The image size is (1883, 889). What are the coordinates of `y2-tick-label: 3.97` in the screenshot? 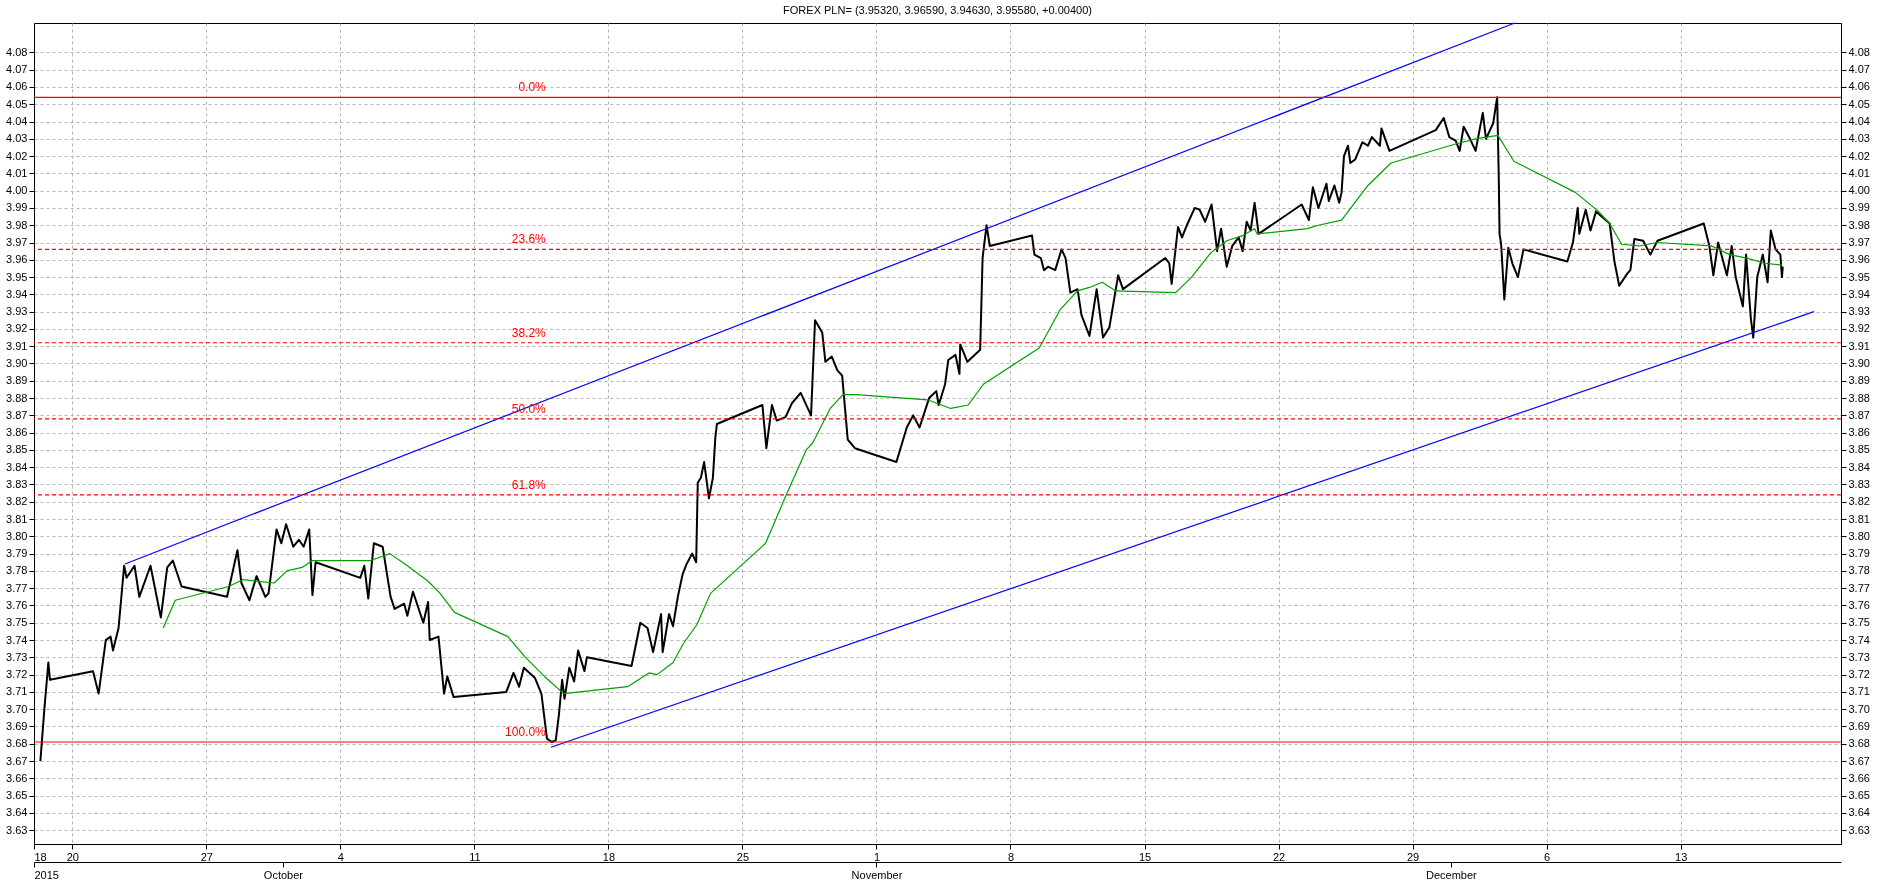 It's located at (1859, 242).